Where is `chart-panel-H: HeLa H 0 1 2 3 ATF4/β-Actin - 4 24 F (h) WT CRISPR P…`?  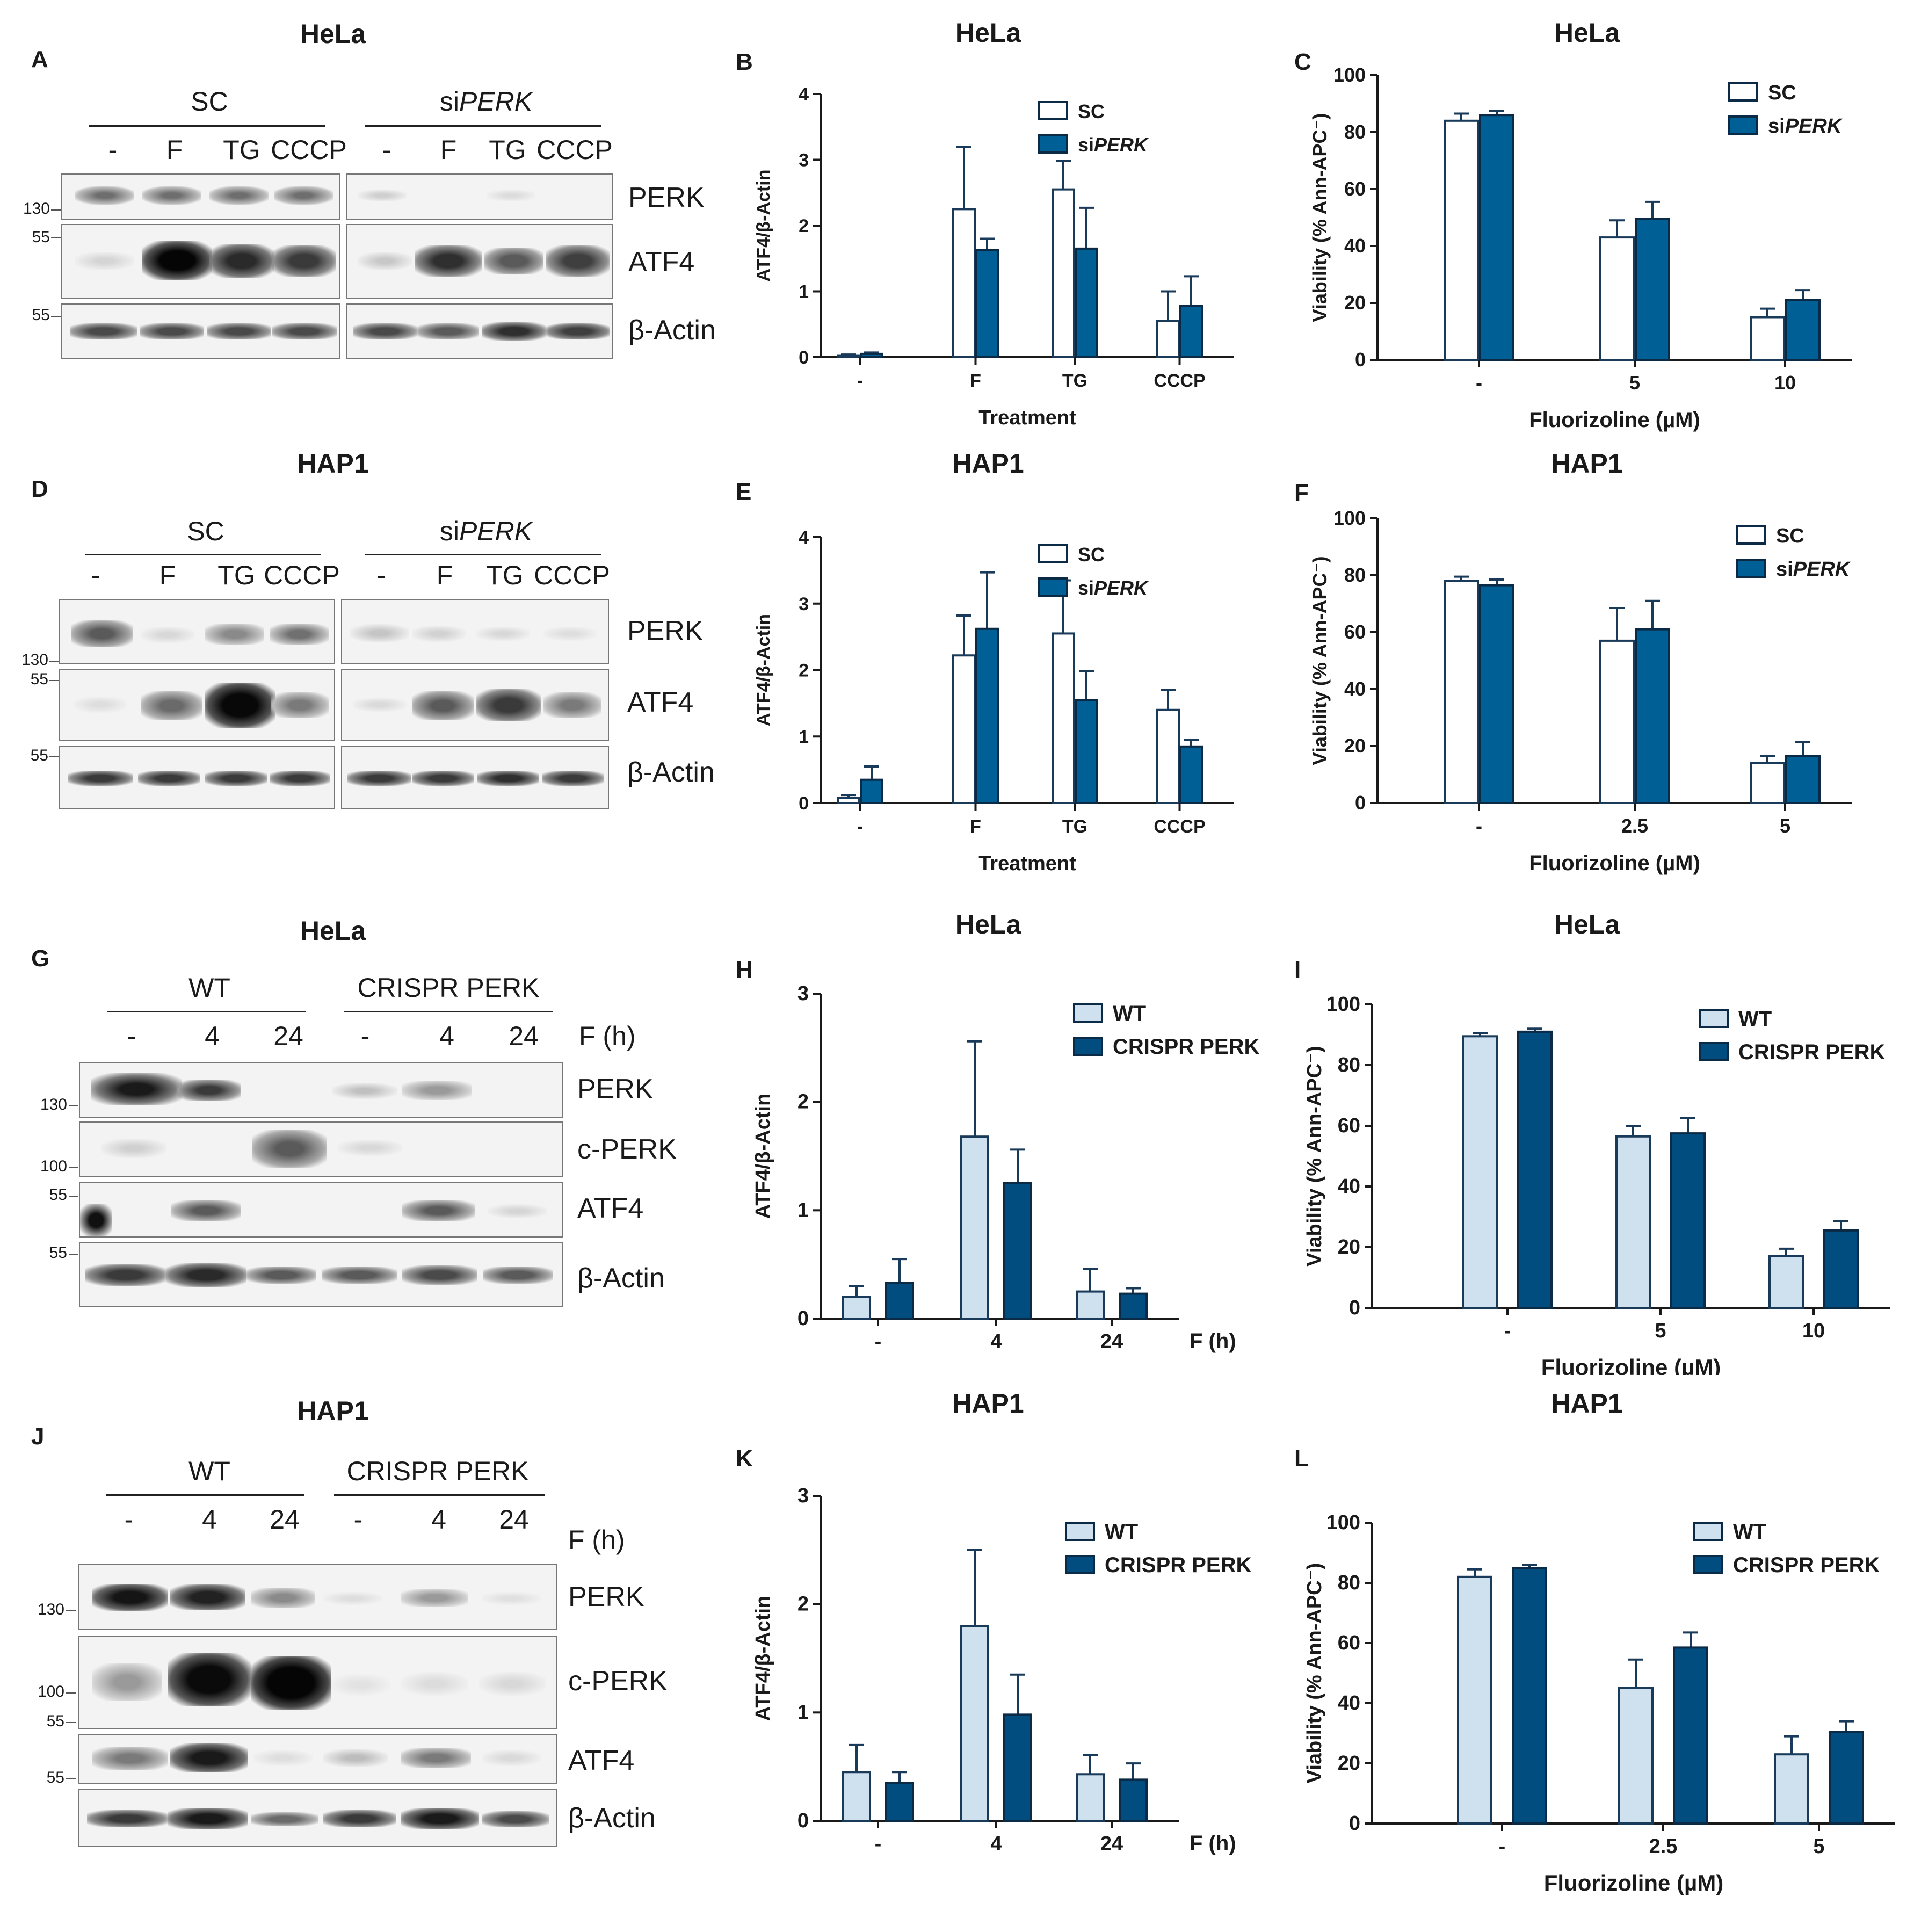
chart-panel-H: HeLa H 0 1 2 3 ATF4/β-Actin - 4 24 F (h) WT CRISPR P… is located at coordinates (997, 1131).